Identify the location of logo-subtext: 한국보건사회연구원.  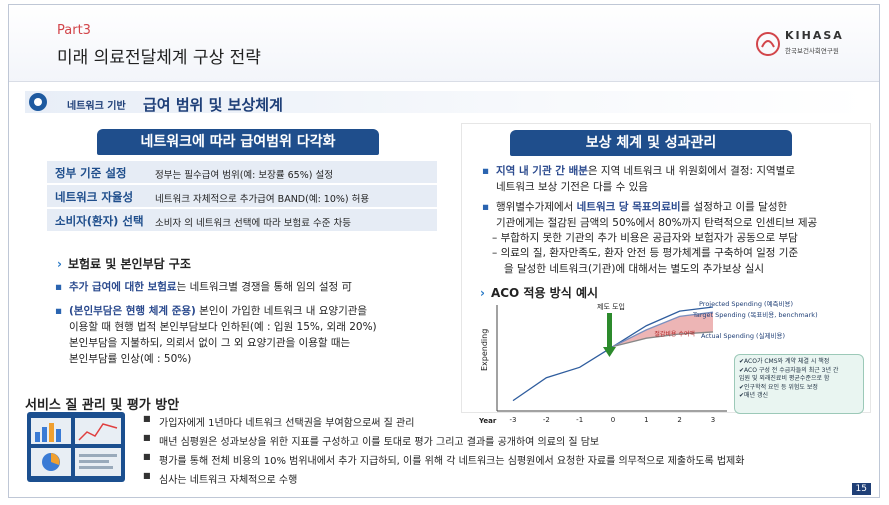
(812, 51).